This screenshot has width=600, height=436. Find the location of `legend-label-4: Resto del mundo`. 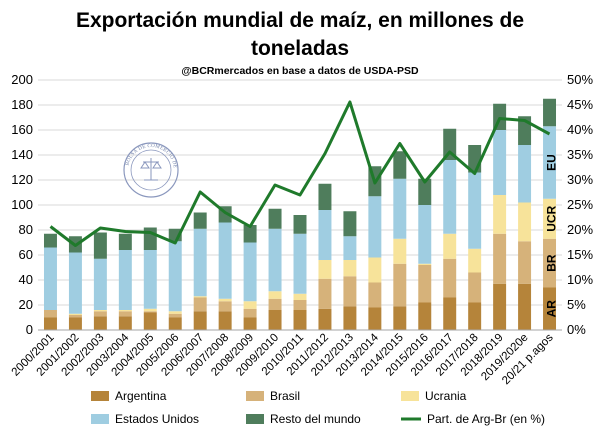

legend-label-4: Resto del mundo is located at coordinates (315, 419).